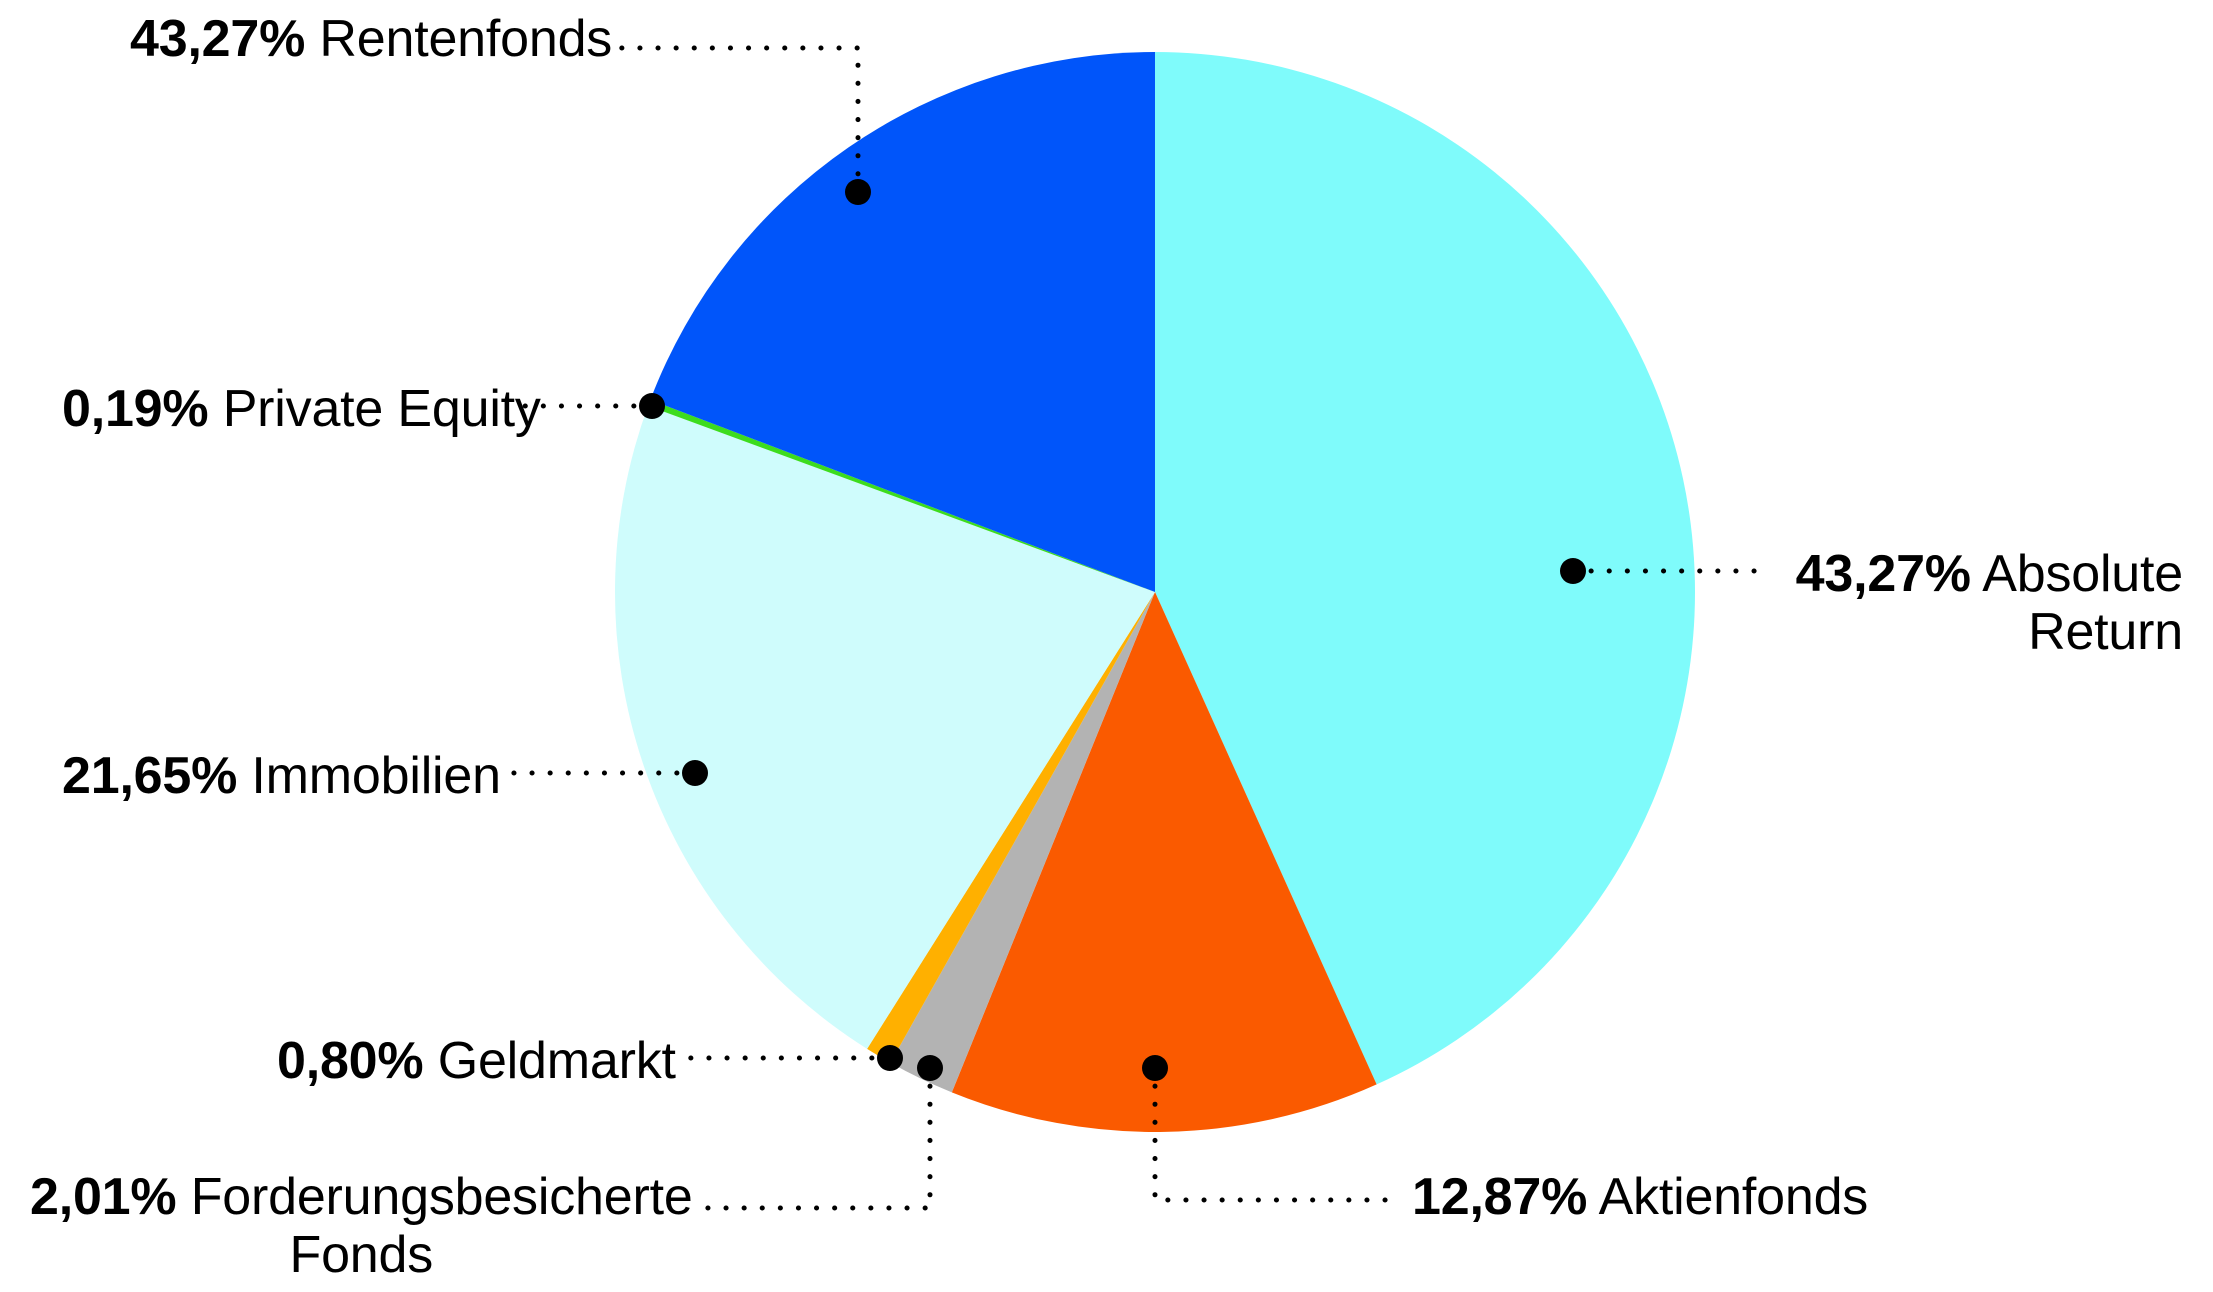  Describe the element at coordinates (376, 776) in the screenshot. I see `pie-label-name-immobilien: Immobilien` at that location.